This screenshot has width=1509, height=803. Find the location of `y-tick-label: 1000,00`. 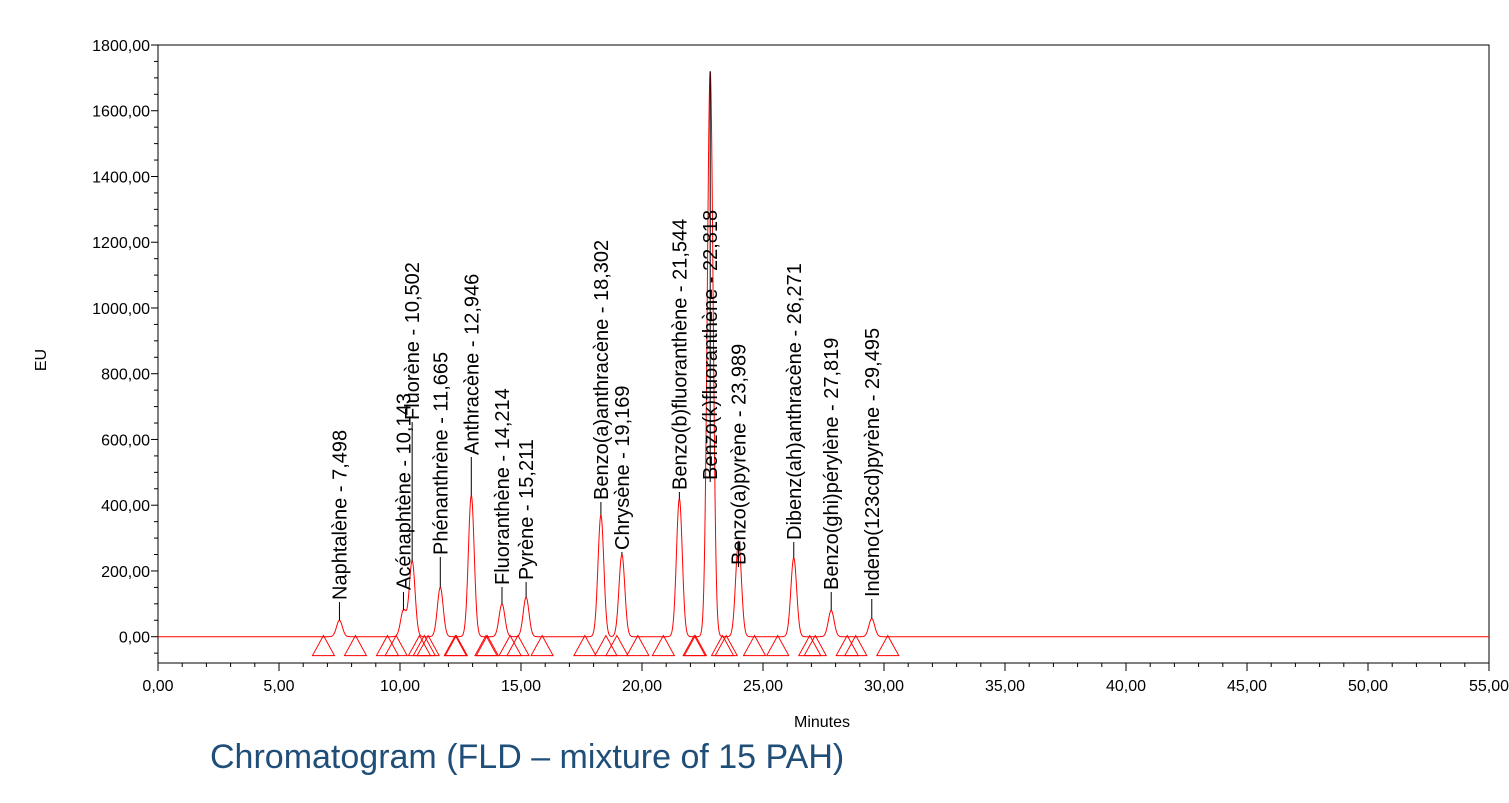

y-tick-label: 1000,00 is located at coordinates (121, 309).